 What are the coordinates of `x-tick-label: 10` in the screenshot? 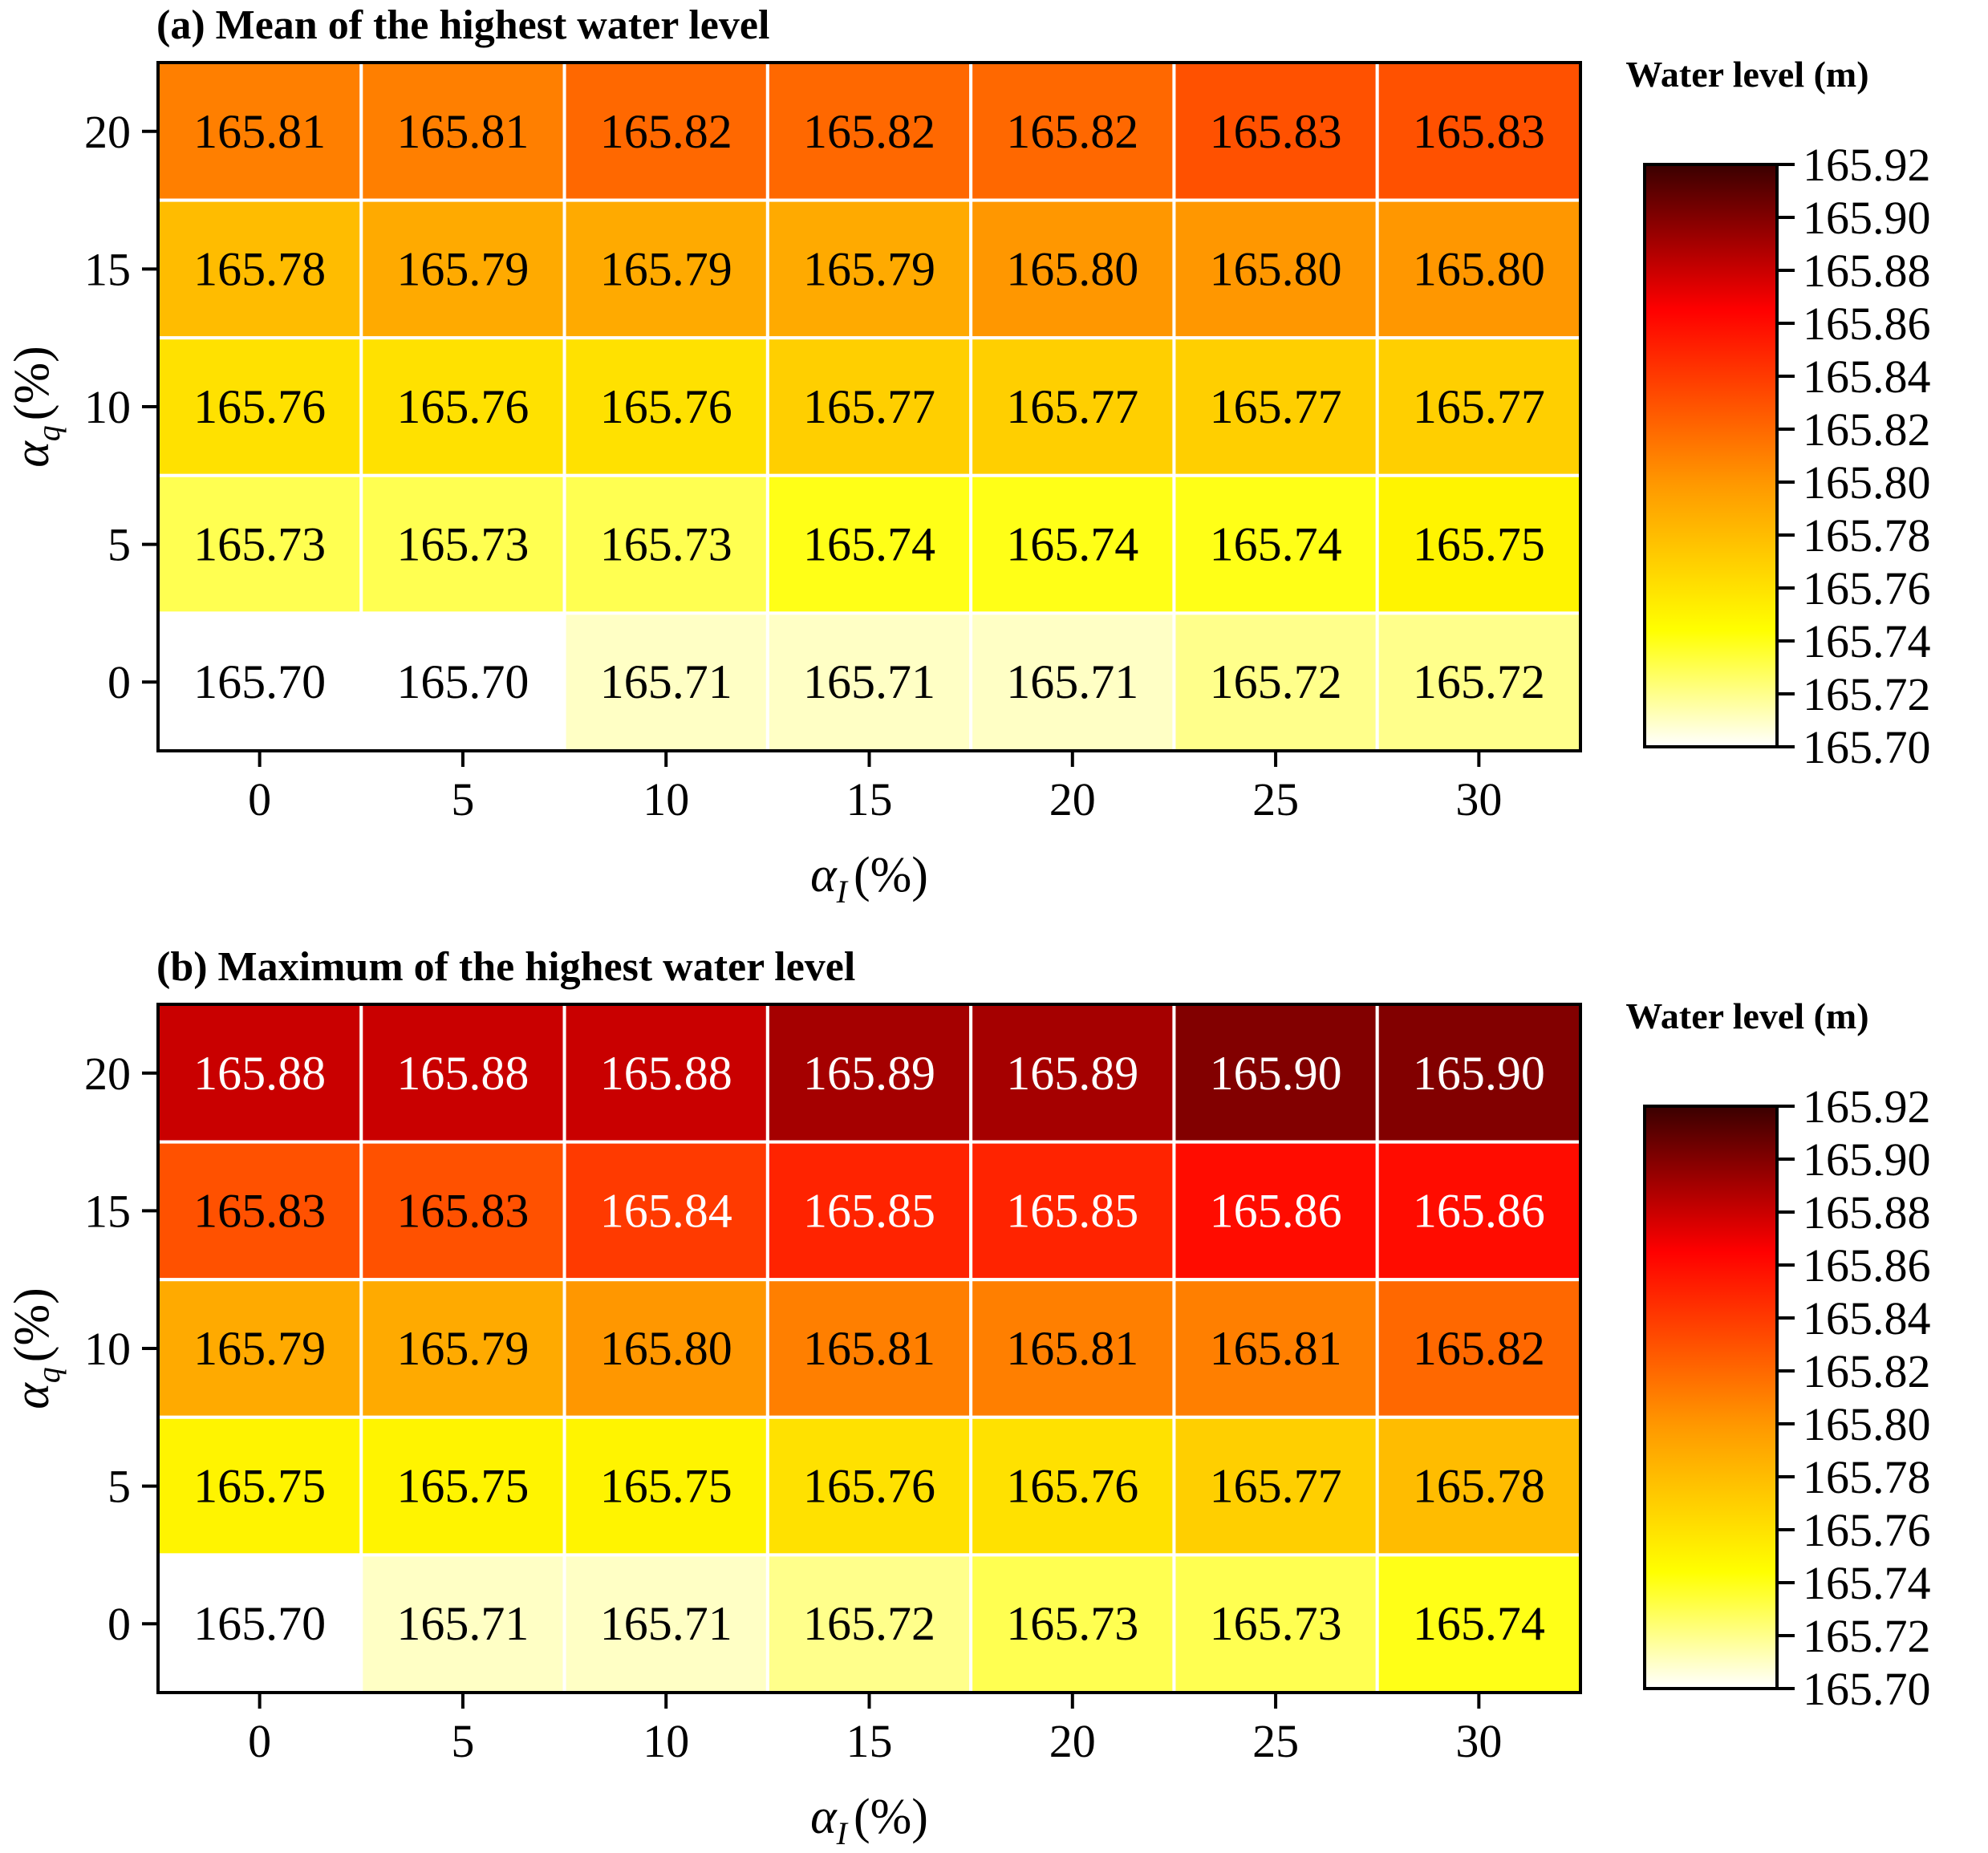 It's located at (666, 799).